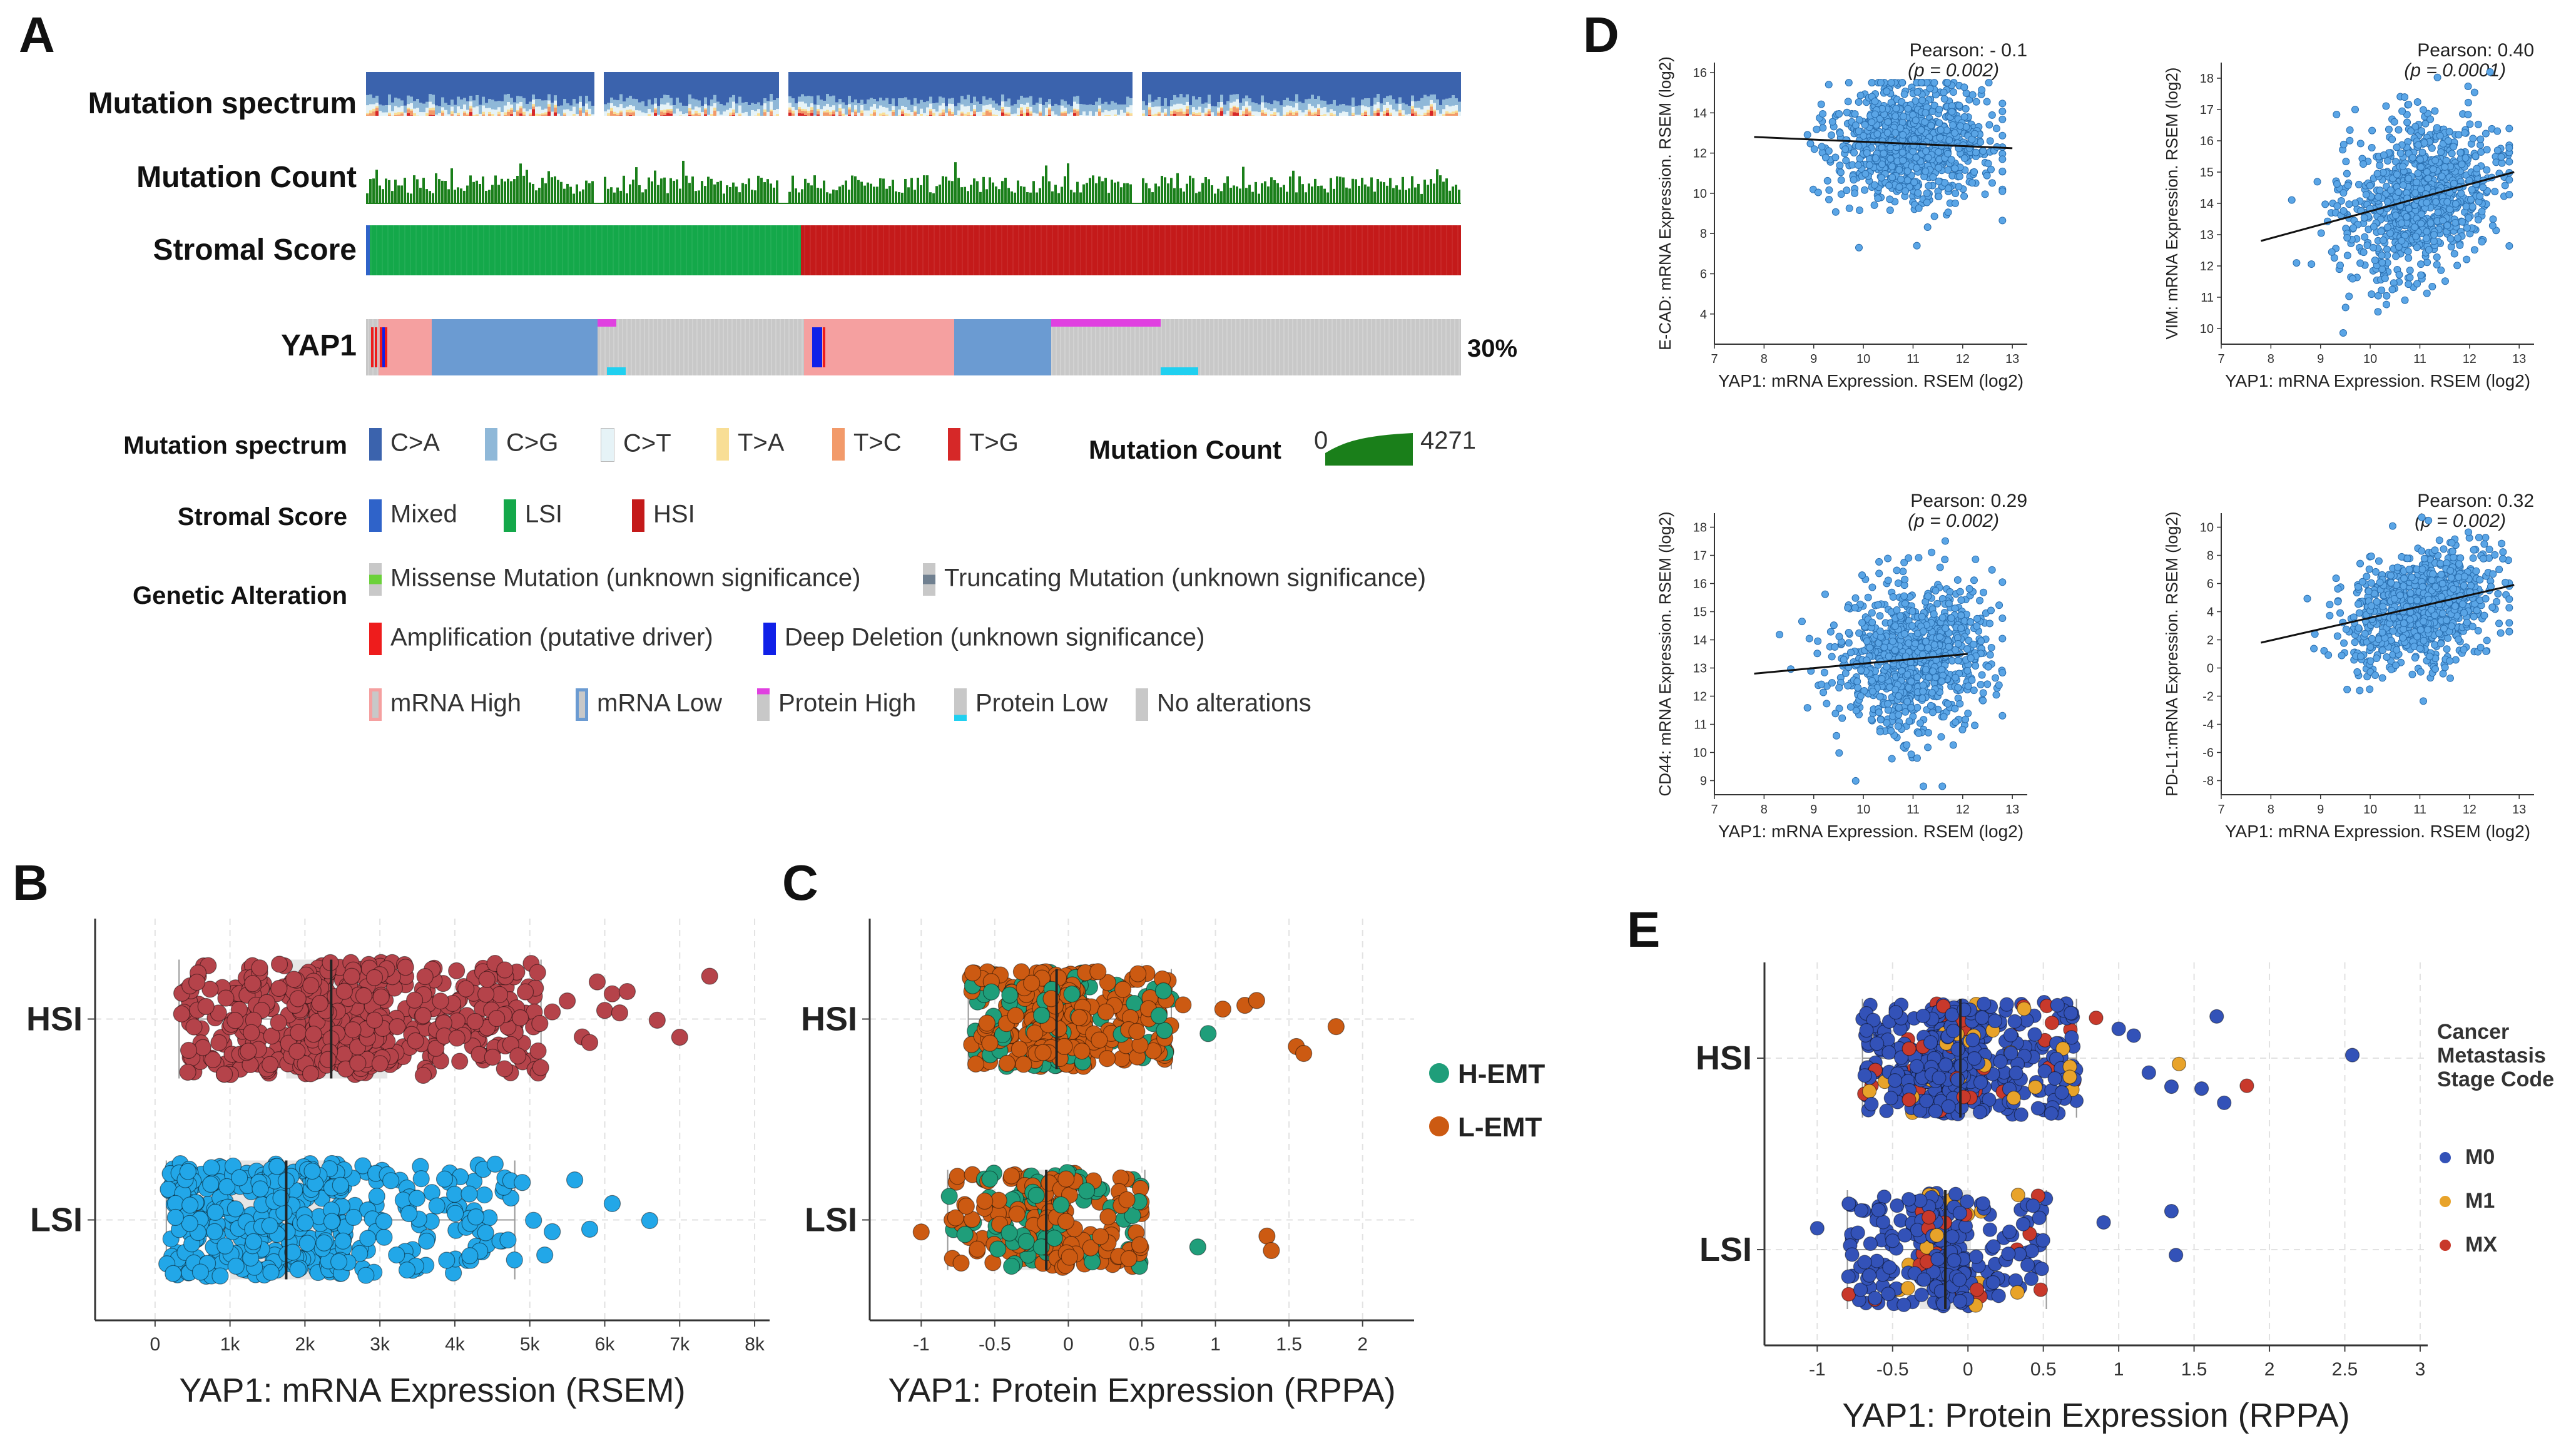  What do you see at coordinates (2207, 329) in the screenshot?
I see `y-tick-label: 10` at bounding box center [2207, 329].